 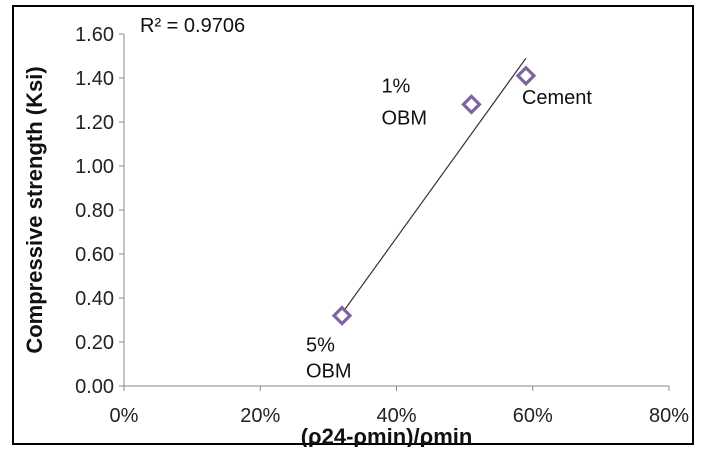 What do you see at coordinates (557, 98) in the screenshot?
I see `point-label: Cement` at bounding box center [557, 98].